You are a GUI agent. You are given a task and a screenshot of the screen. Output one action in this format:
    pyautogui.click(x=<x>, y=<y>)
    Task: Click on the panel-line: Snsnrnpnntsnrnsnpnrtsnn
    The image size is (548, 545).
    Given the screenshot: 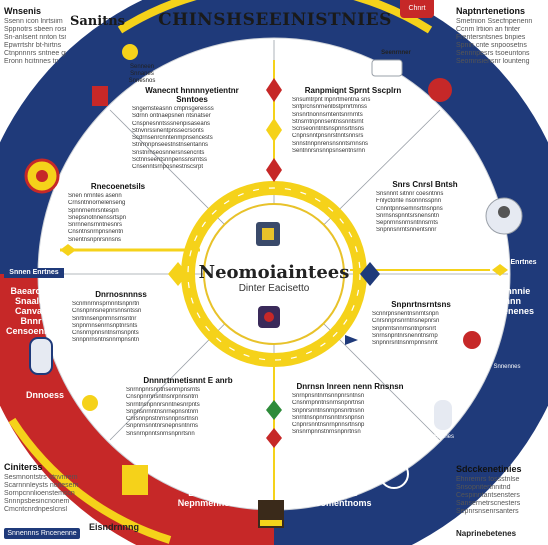 What is the action you would take?
    pyautogui.click(x=160, y=433)
    